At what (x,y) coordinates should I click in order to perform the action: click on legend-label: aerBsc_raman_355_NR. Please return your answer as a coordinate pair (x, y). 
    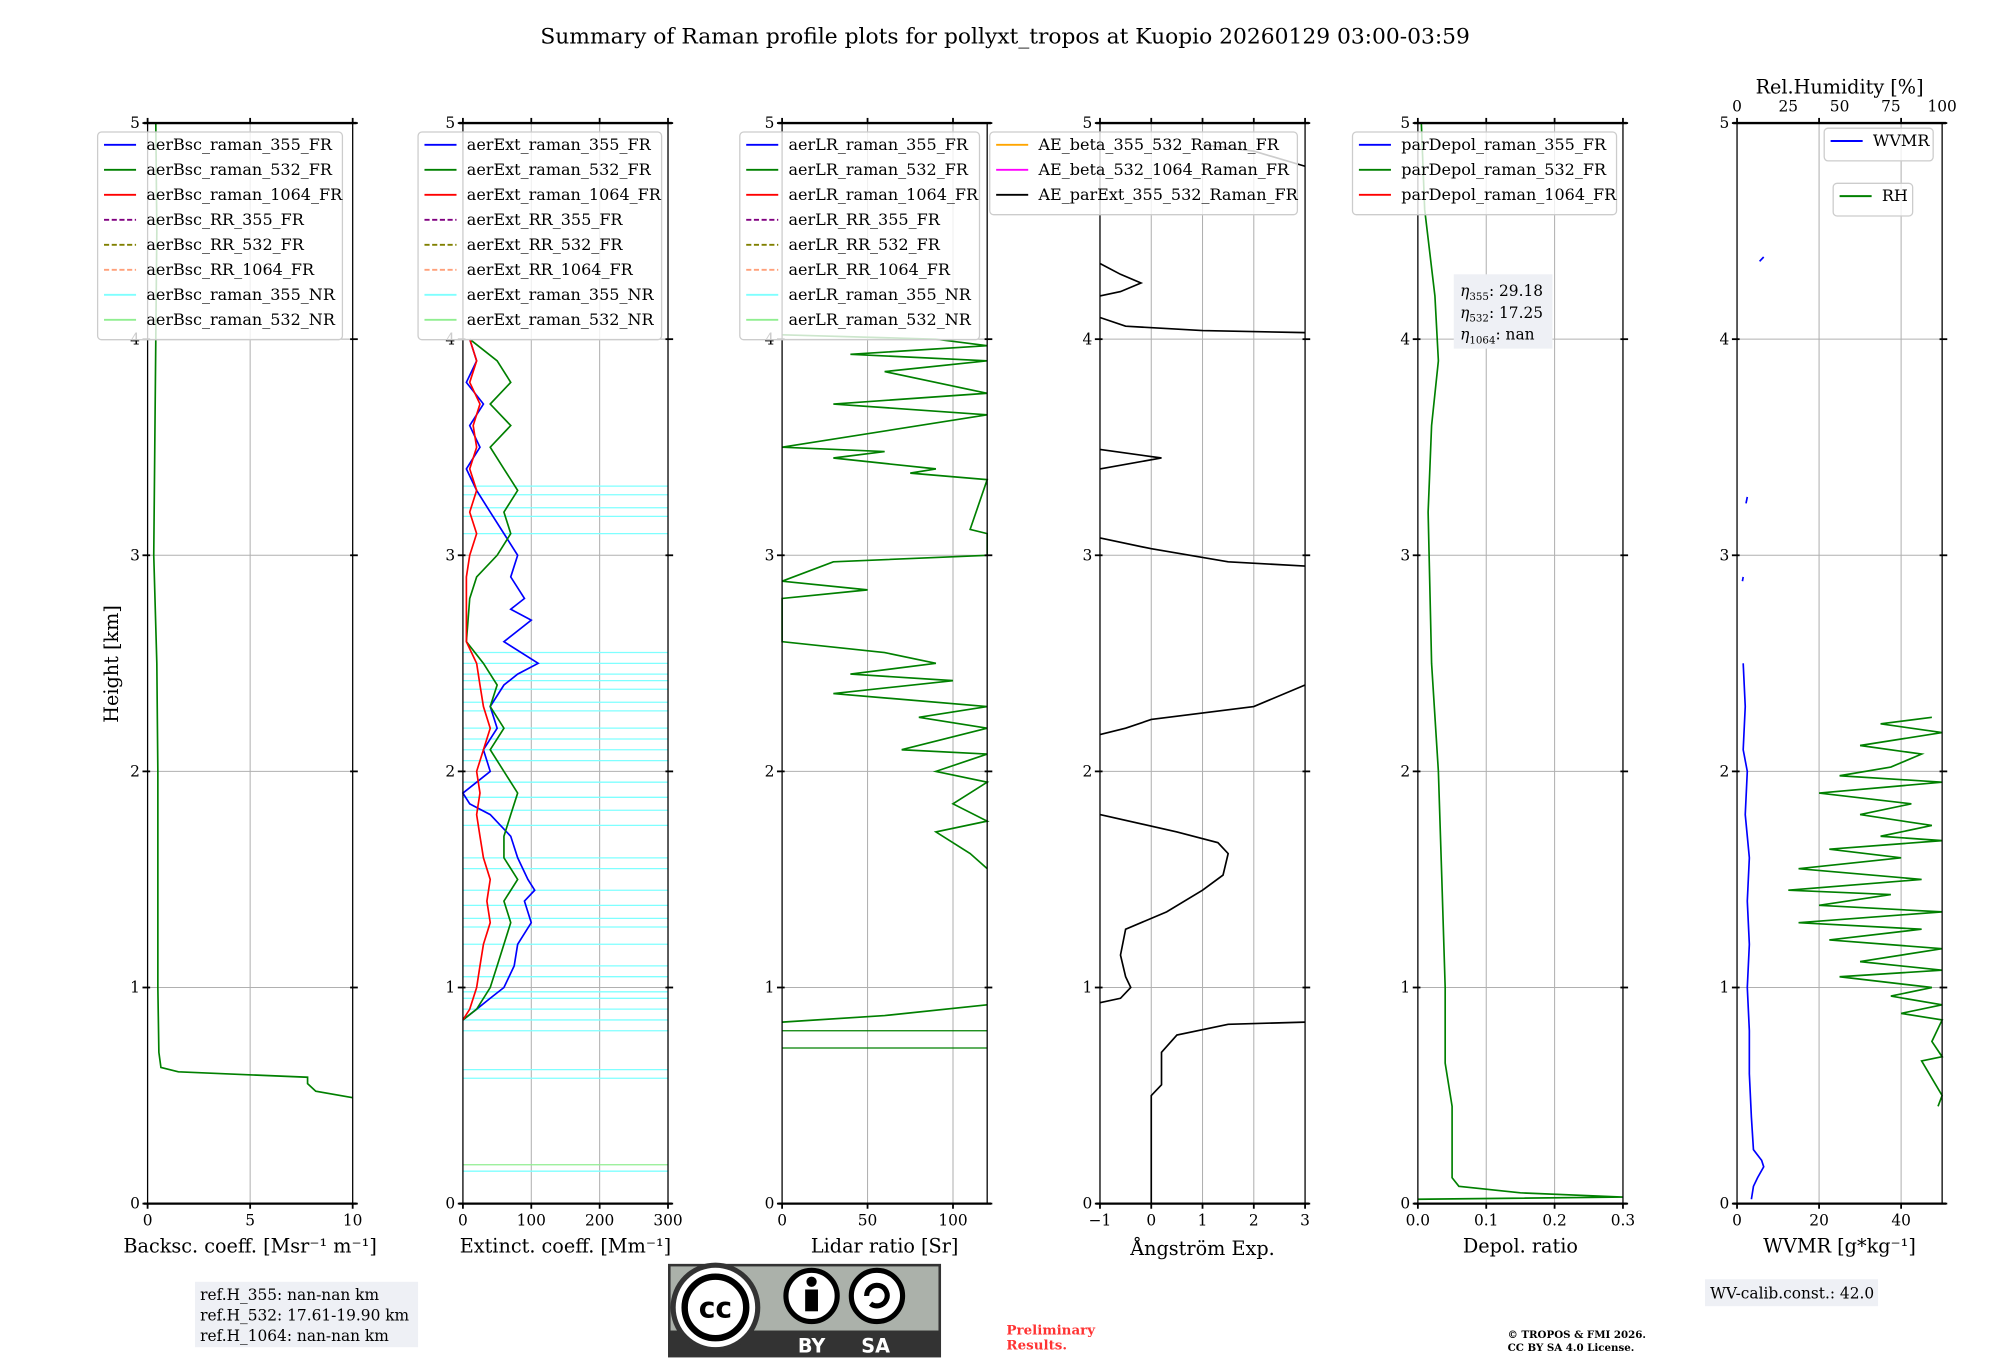
    Looking at the image, I should click on (241, 294).